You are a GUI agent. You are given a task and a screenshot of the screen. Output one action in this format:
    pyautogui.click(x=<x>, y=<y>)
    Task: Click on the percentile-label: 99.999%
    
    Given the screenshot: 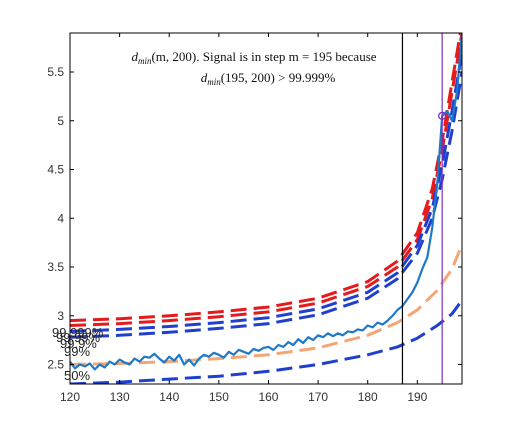 What is the action you would take?
    pyautogui.click(x=78, y=332)
    